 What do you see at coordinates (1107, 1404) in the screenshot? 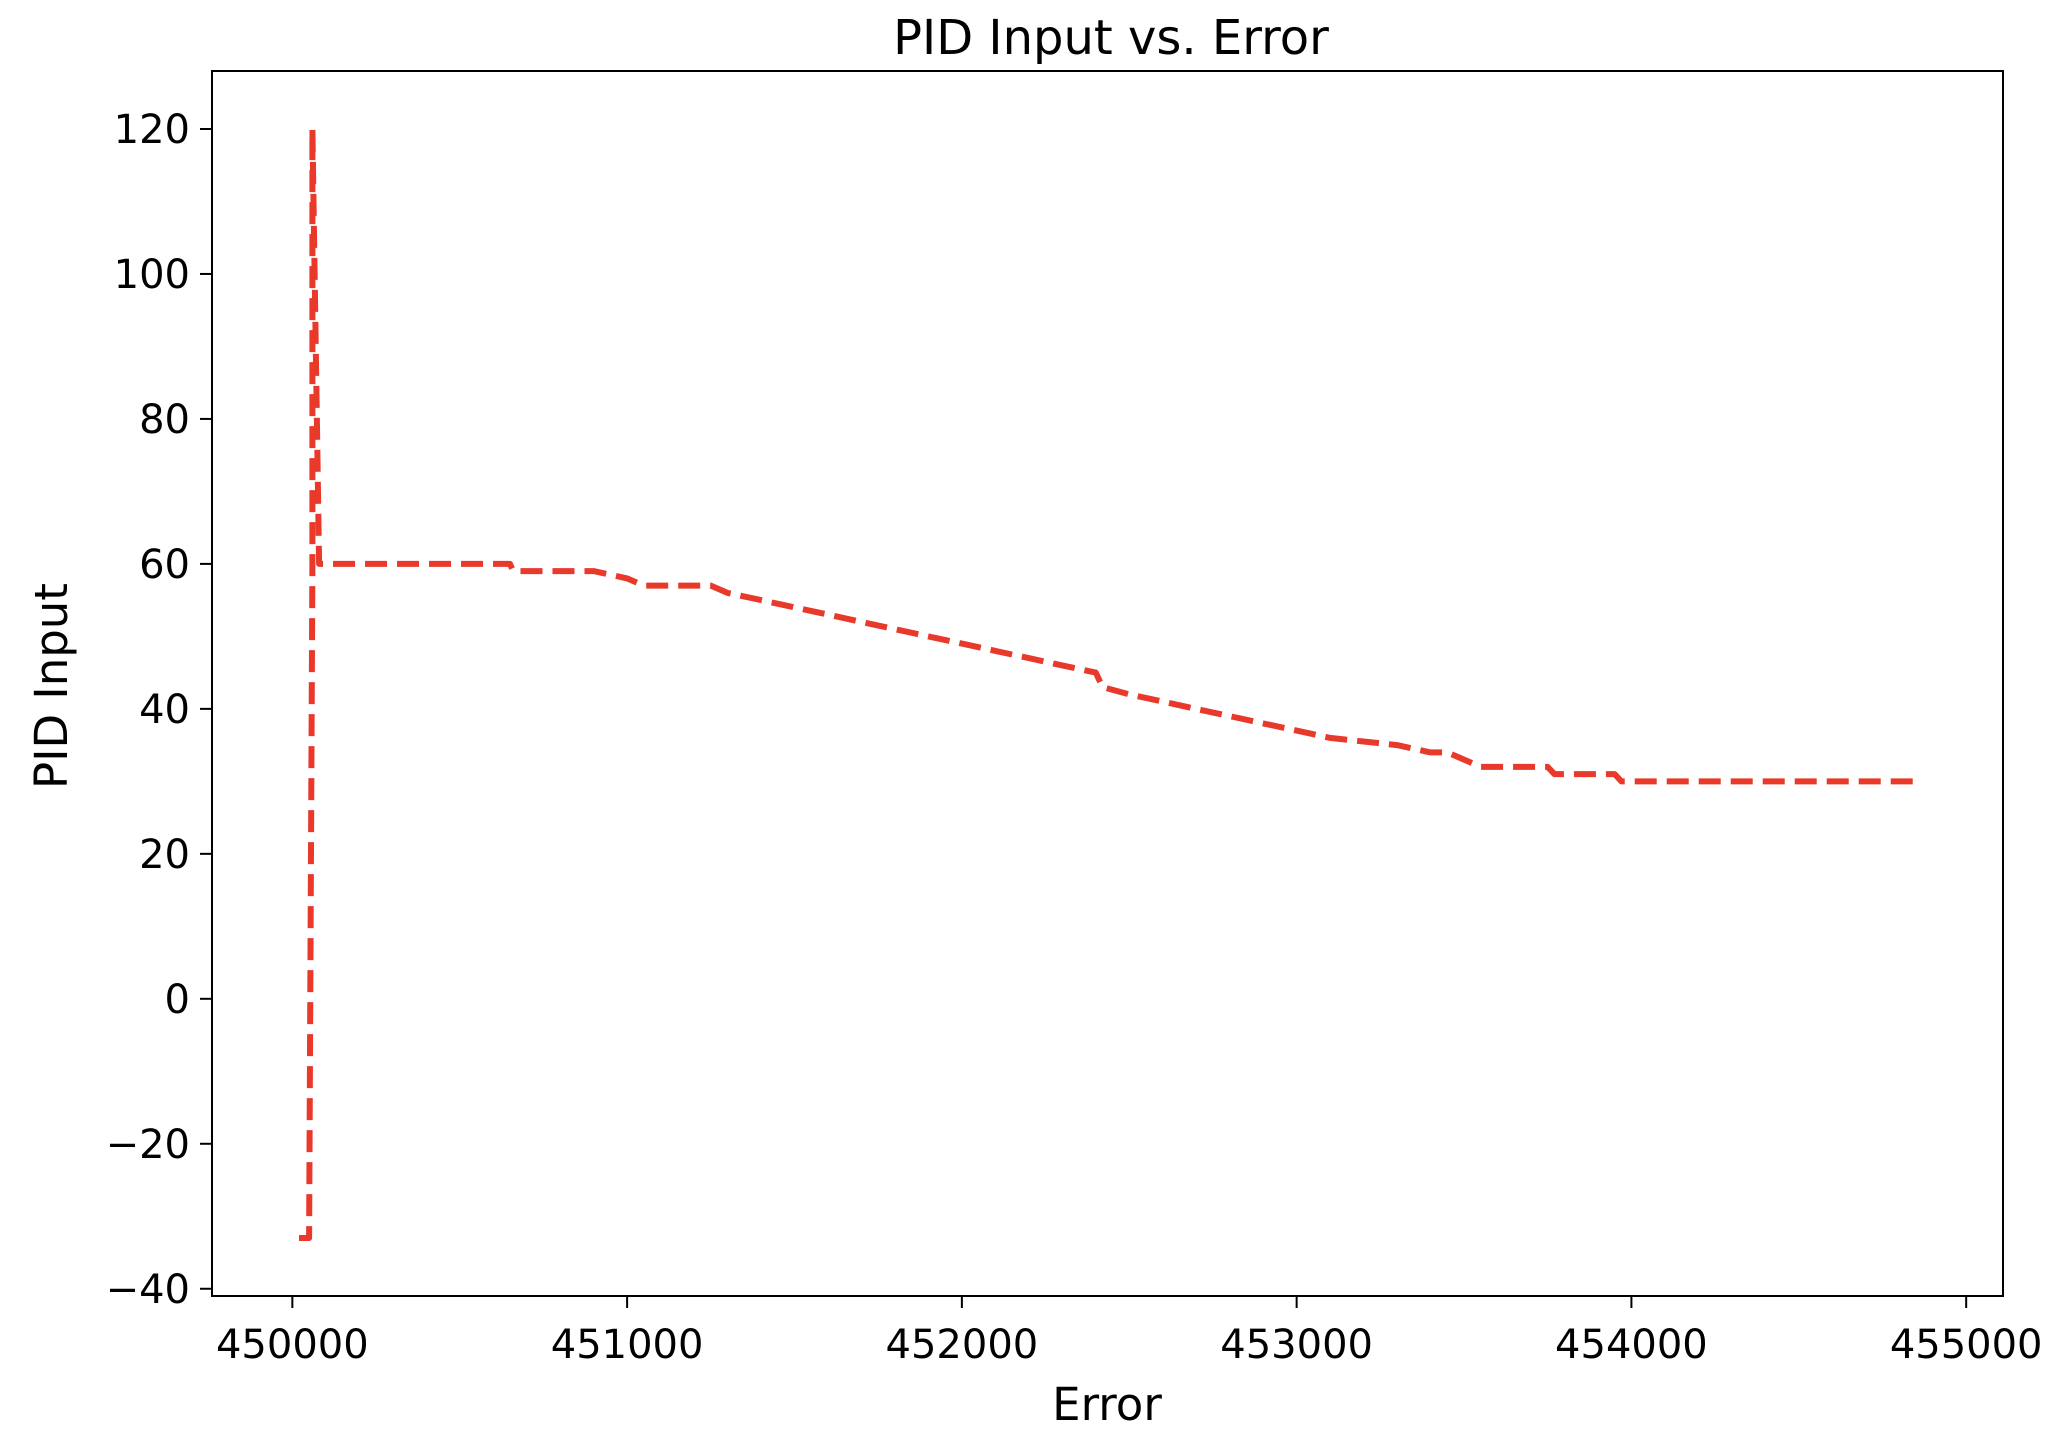
I see `x-axis-label: Error` at bounding box center [1107, 1404].